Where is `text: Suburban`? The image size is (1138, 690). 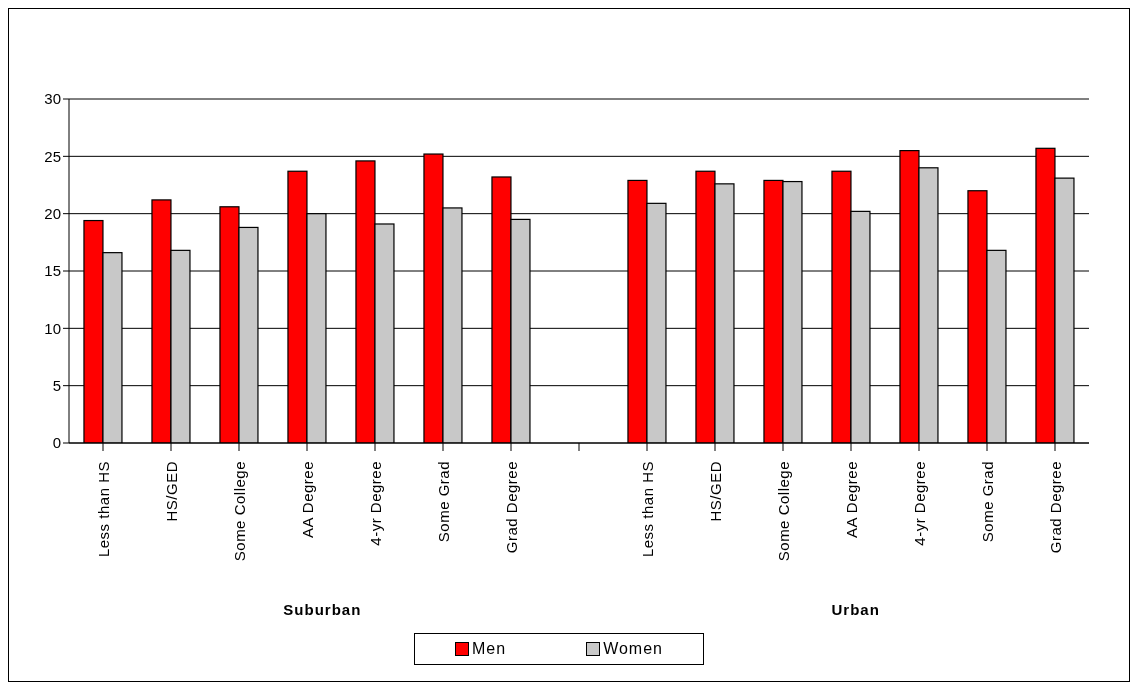 text: Suburban is located at coordinates (322, 609).